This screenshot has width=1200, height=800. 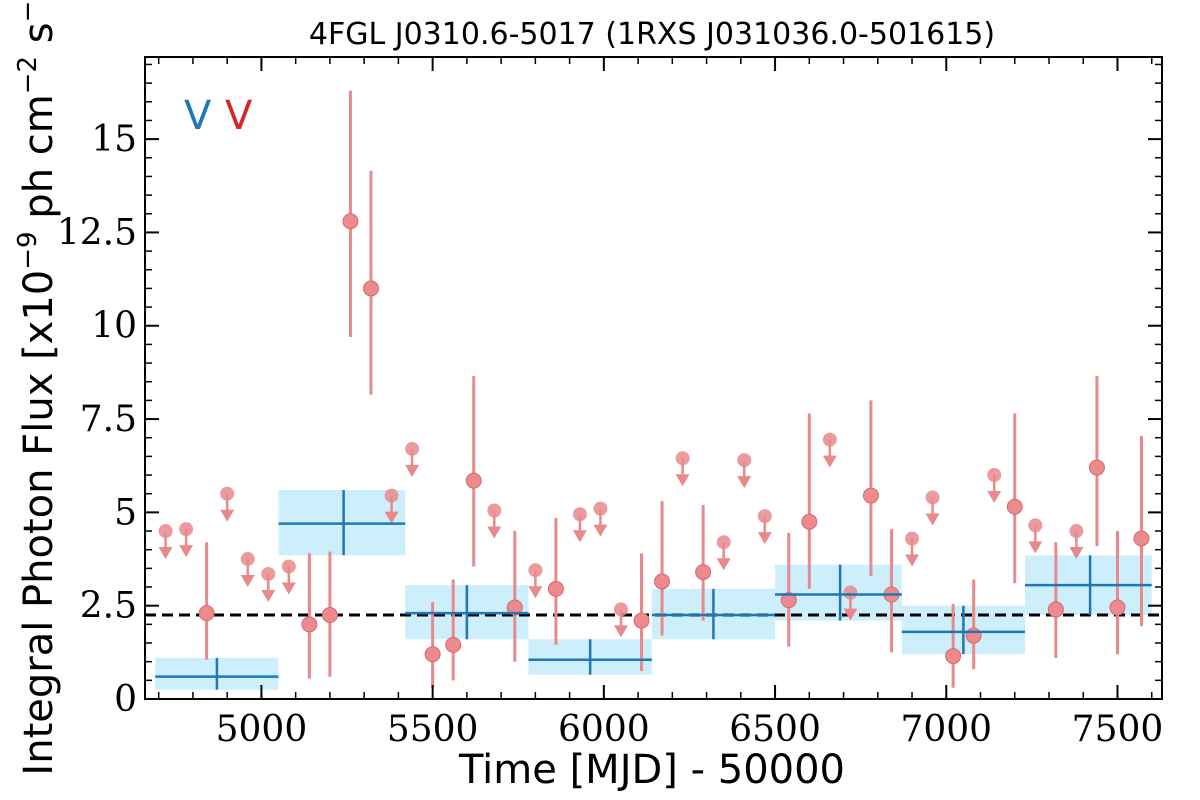 What do you see at coordinates (125, 699) in the screenshot?
I see `y-tick-label: 0` at bounding box center [125, 699].